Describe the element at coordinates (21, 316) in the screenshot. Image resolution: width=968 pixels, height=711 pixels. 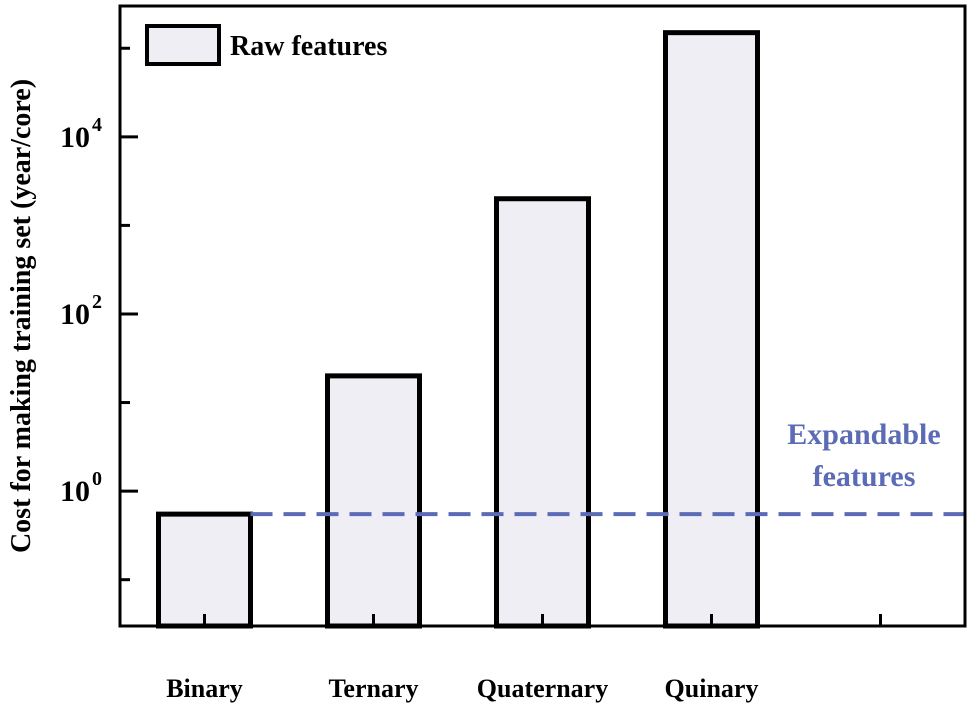
I see `y-axis-label: Cost for making training set (year/core)` at that location.